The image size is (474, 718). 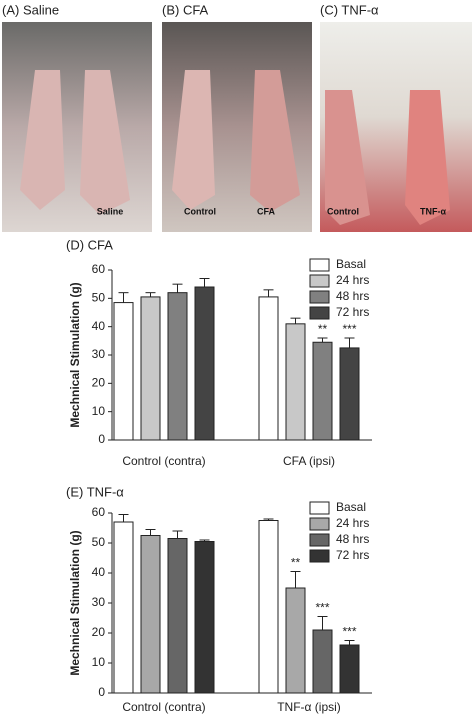 I want to click on chart-title: (E) TNF-α, so click(x=95, y=491).